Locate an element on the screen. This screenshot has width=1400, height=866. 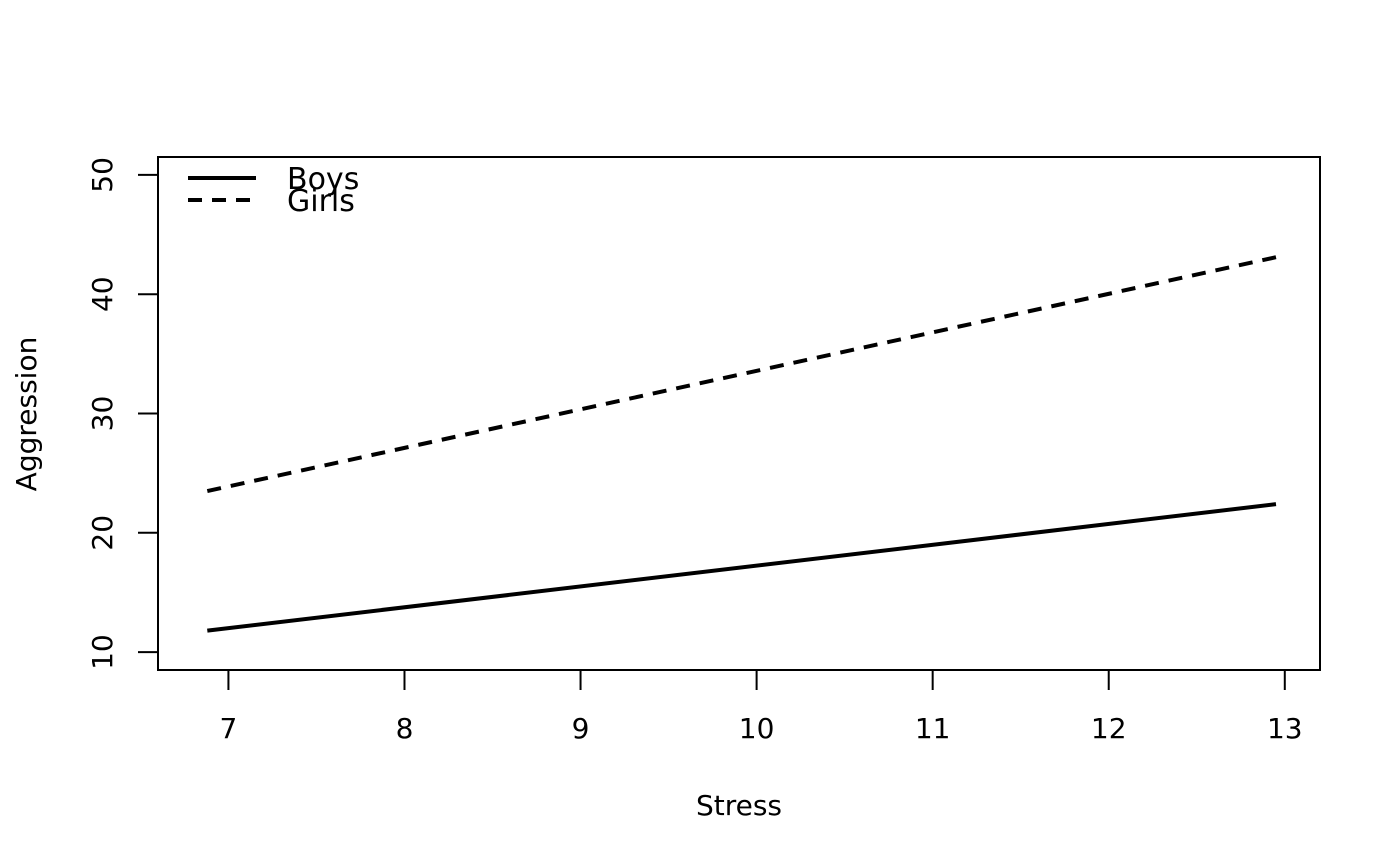
x-axis-label: Stress is located at coordinates (739, 805).